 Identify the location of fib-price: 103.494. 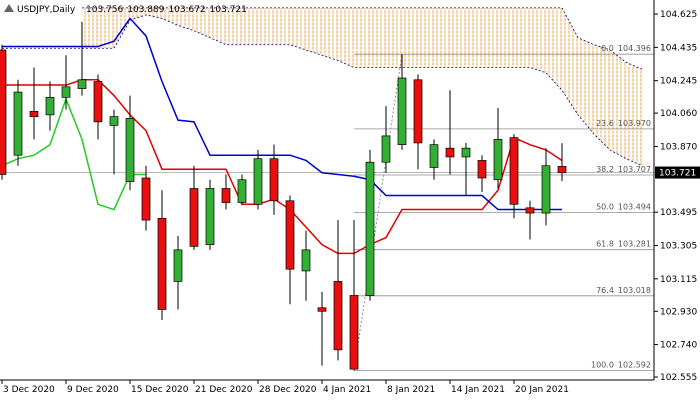
(634, 206).